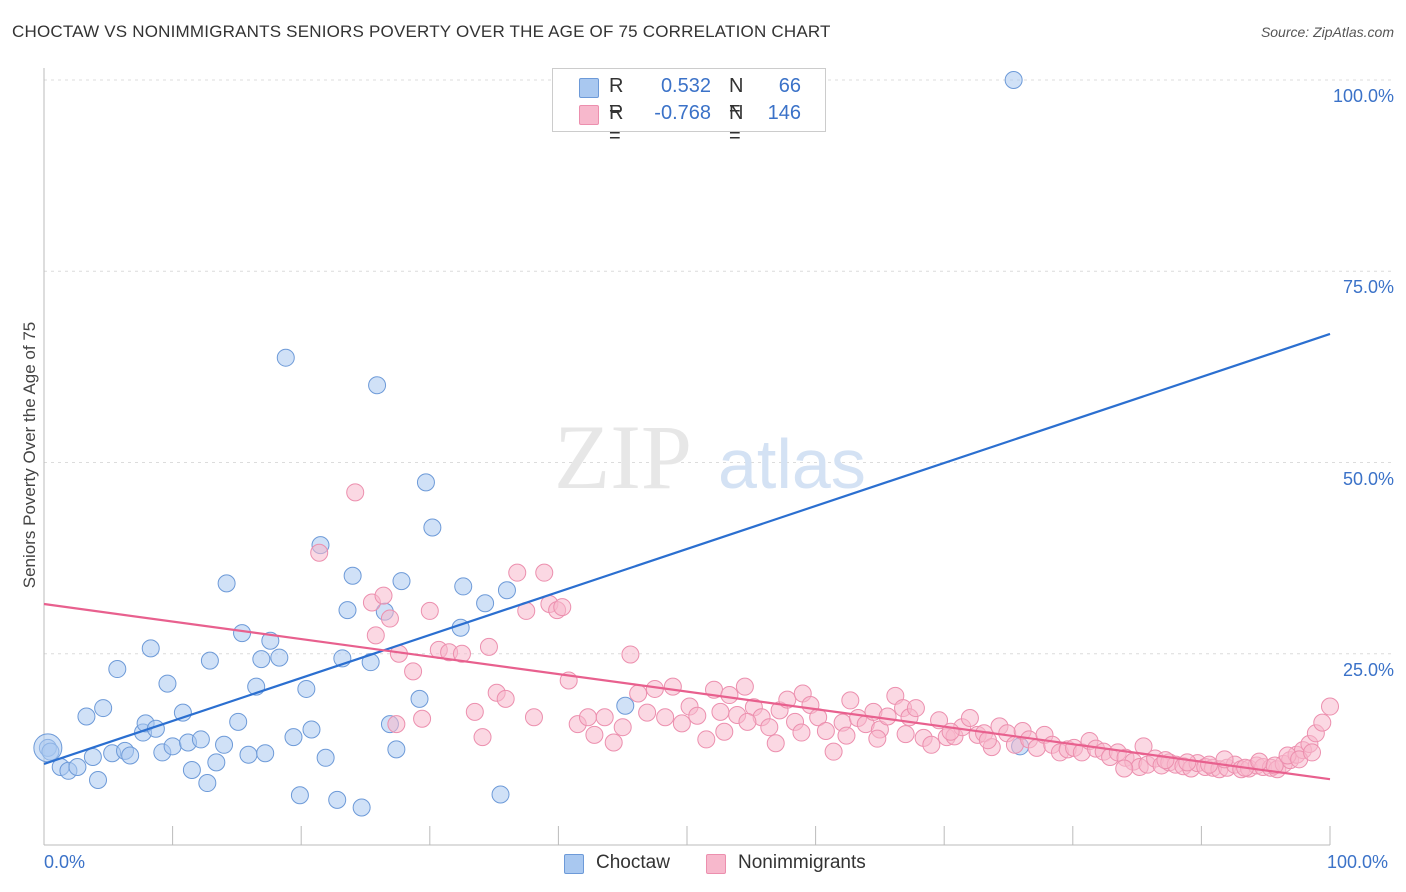 This screenshot has width=1406, height=892. I want to click on x-tick-label-max: 100.0%, so click(1358, 862).